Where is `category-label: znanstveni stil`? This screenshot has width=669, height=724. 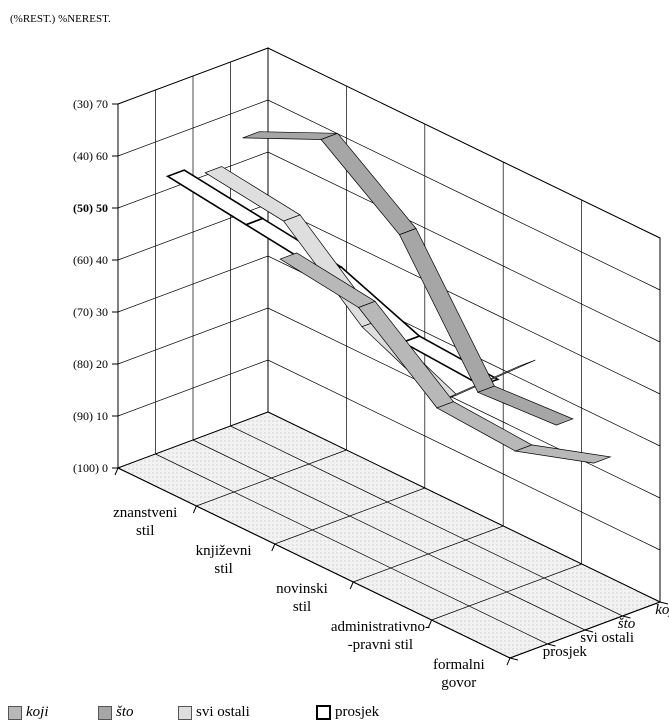
category-label: znanstveni stil is located at coordinates (145, 522).